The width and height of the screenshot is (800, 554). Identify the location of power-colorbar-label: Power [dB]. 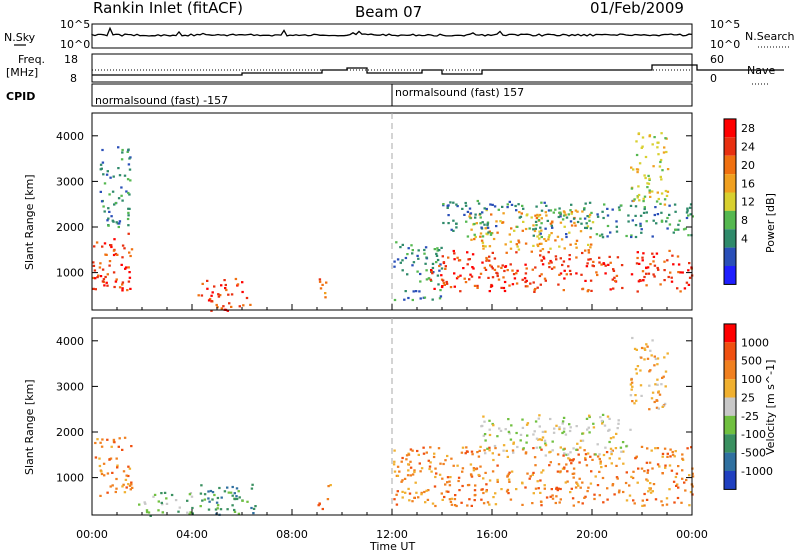
(770, 223).